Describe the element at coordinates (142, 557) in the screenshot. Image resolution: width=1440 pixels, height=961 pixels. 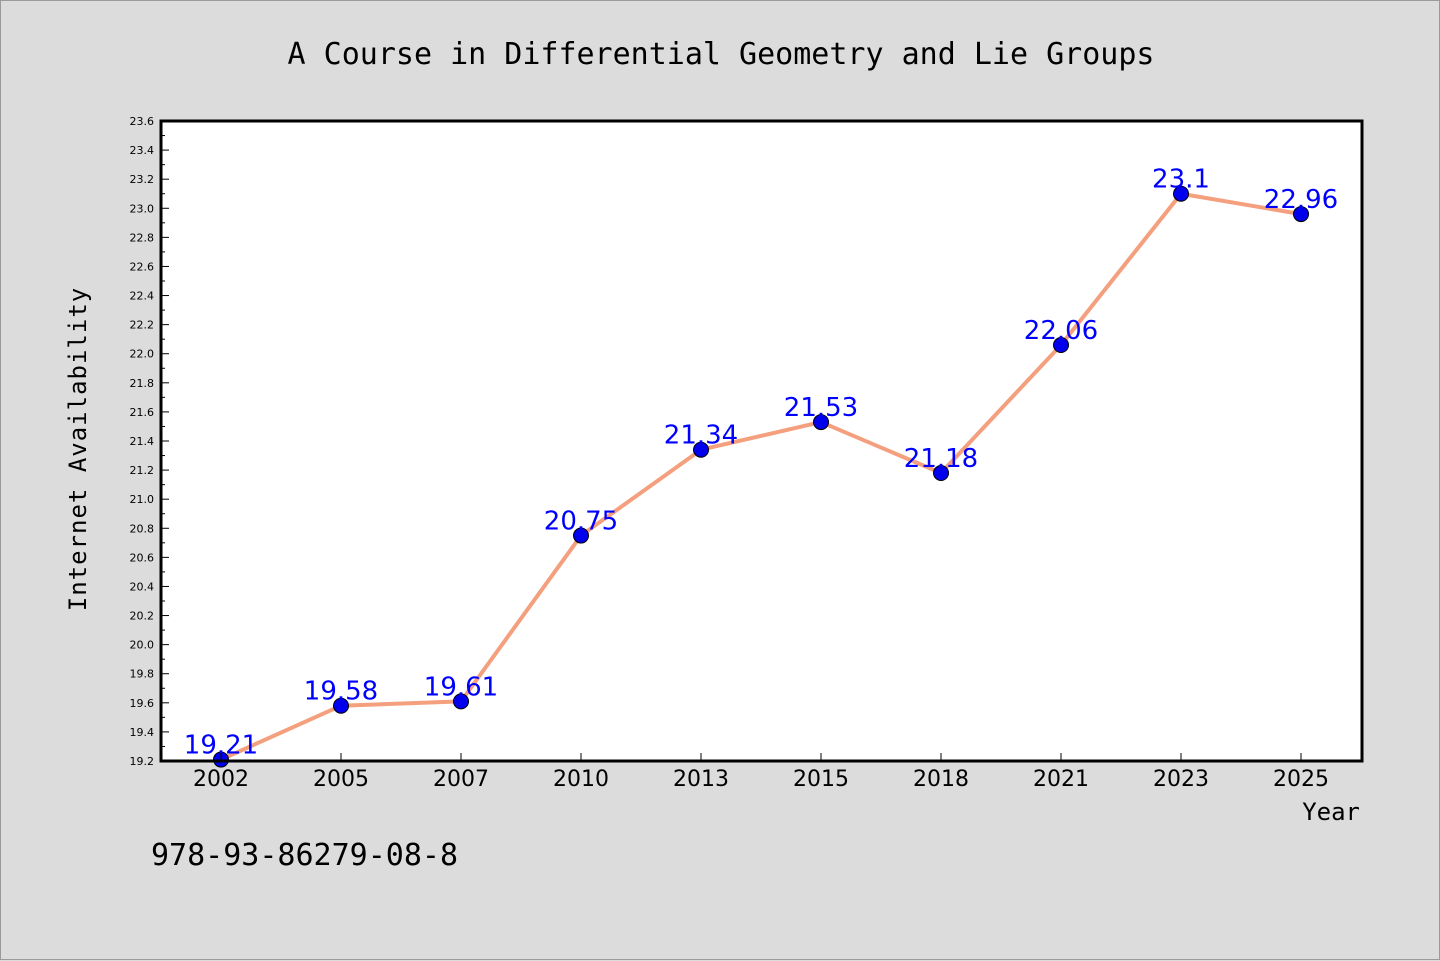
I see `y-tick-label: 20.6` at that location.